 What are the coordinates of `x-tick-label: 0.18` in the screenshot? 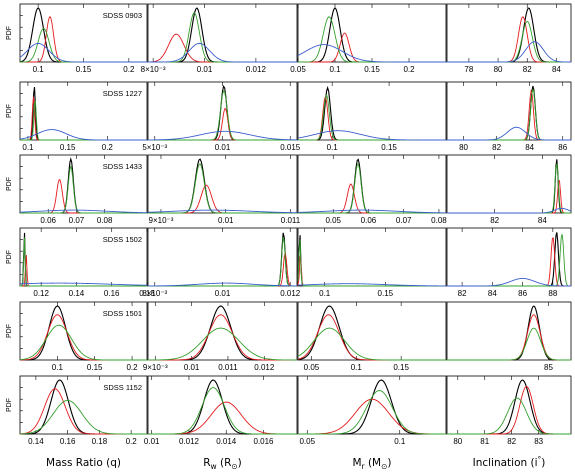 It's located at (147, 293).